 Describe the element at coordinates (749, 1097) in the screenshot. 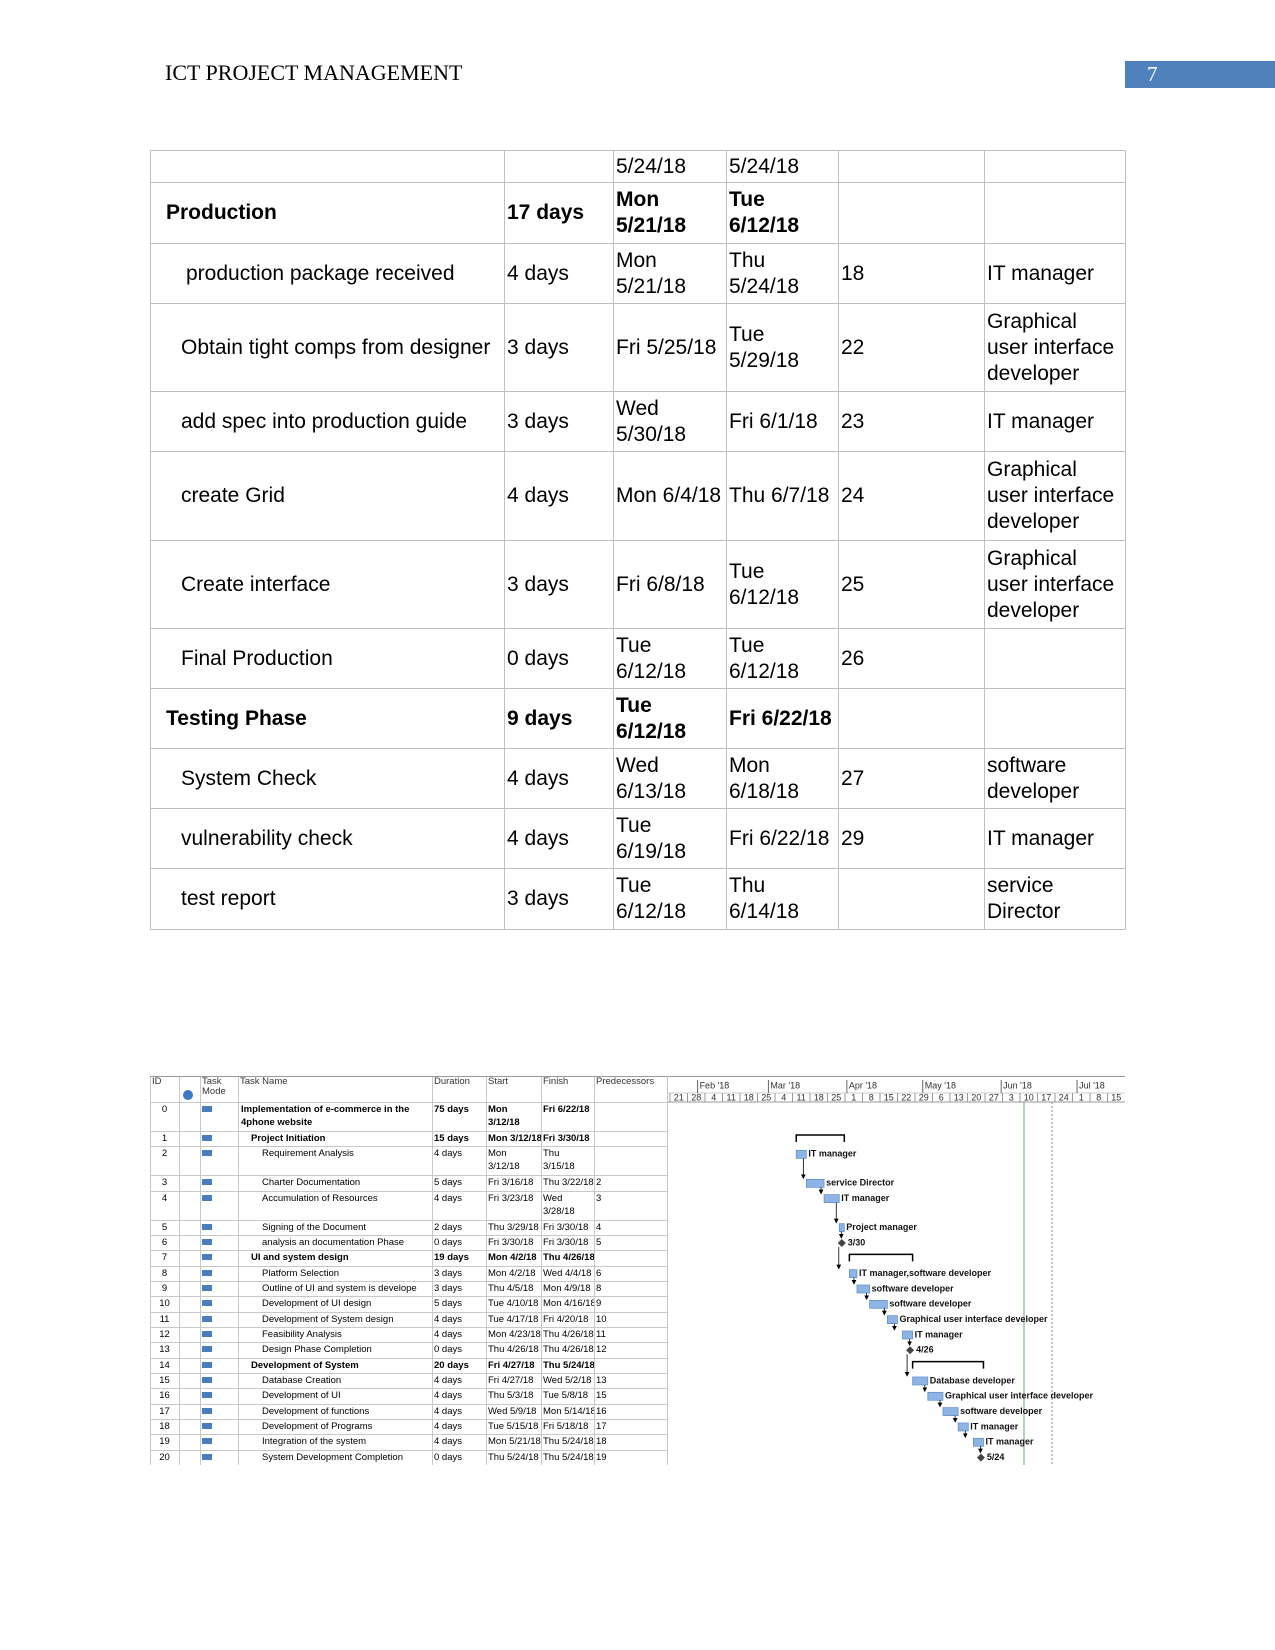

I see `week-label: 18` at that location.